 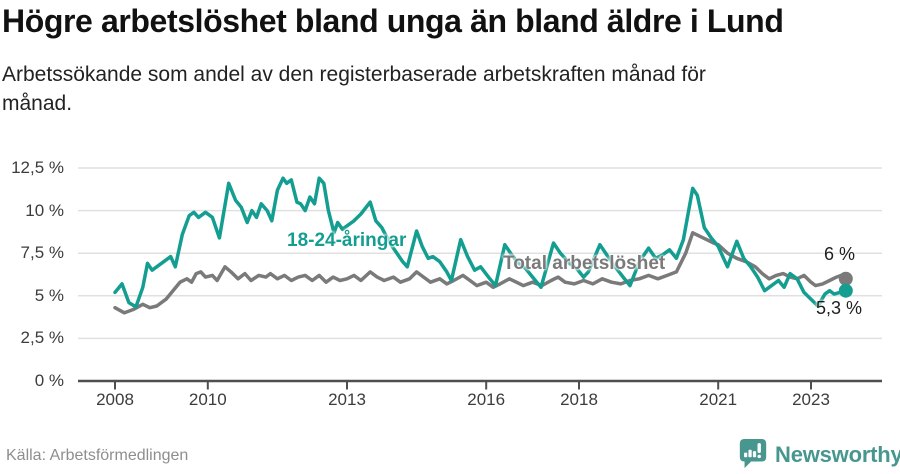 What do you see at coordinates (49, 295) in the screenshot?
I see `y-axis-label: 5 %` at bounding box center [49, 295].